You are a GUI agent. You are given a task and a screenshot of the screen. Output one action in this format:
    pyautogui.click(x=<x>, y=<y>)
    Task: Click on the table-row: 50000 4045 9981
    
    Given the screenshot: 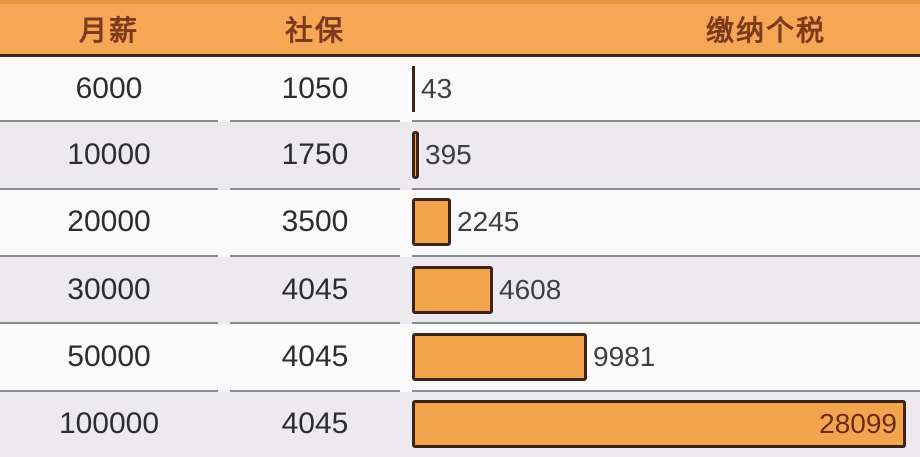 What is the action you would take?
    pyautogui.click(x=460, y=358)
    